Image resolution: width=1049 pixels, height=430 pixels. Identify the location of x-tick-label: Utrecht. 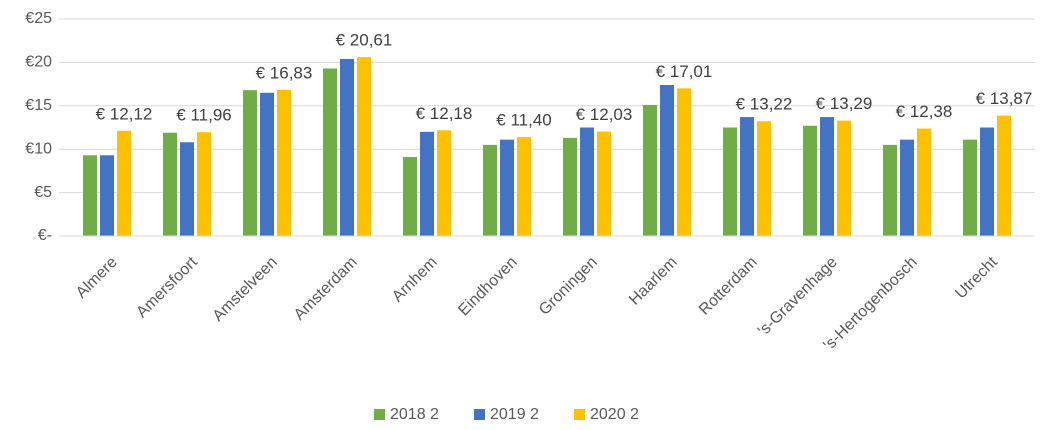
(976, 277).